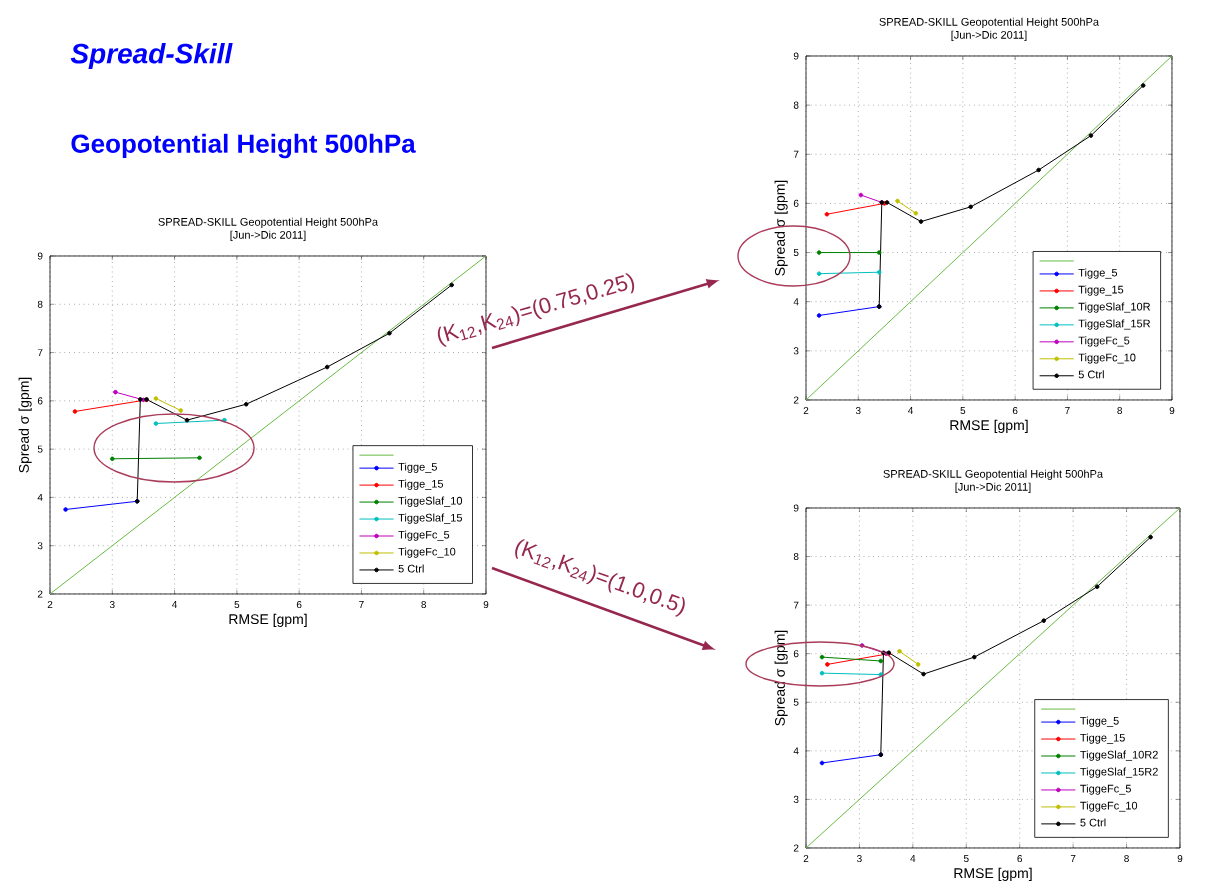 The image size is (1228, 882). What do you see at coordinates (243, 146) in the screenshot?
I see `text: Geopotential Height 500hPa` at bounding box center [243, 146].